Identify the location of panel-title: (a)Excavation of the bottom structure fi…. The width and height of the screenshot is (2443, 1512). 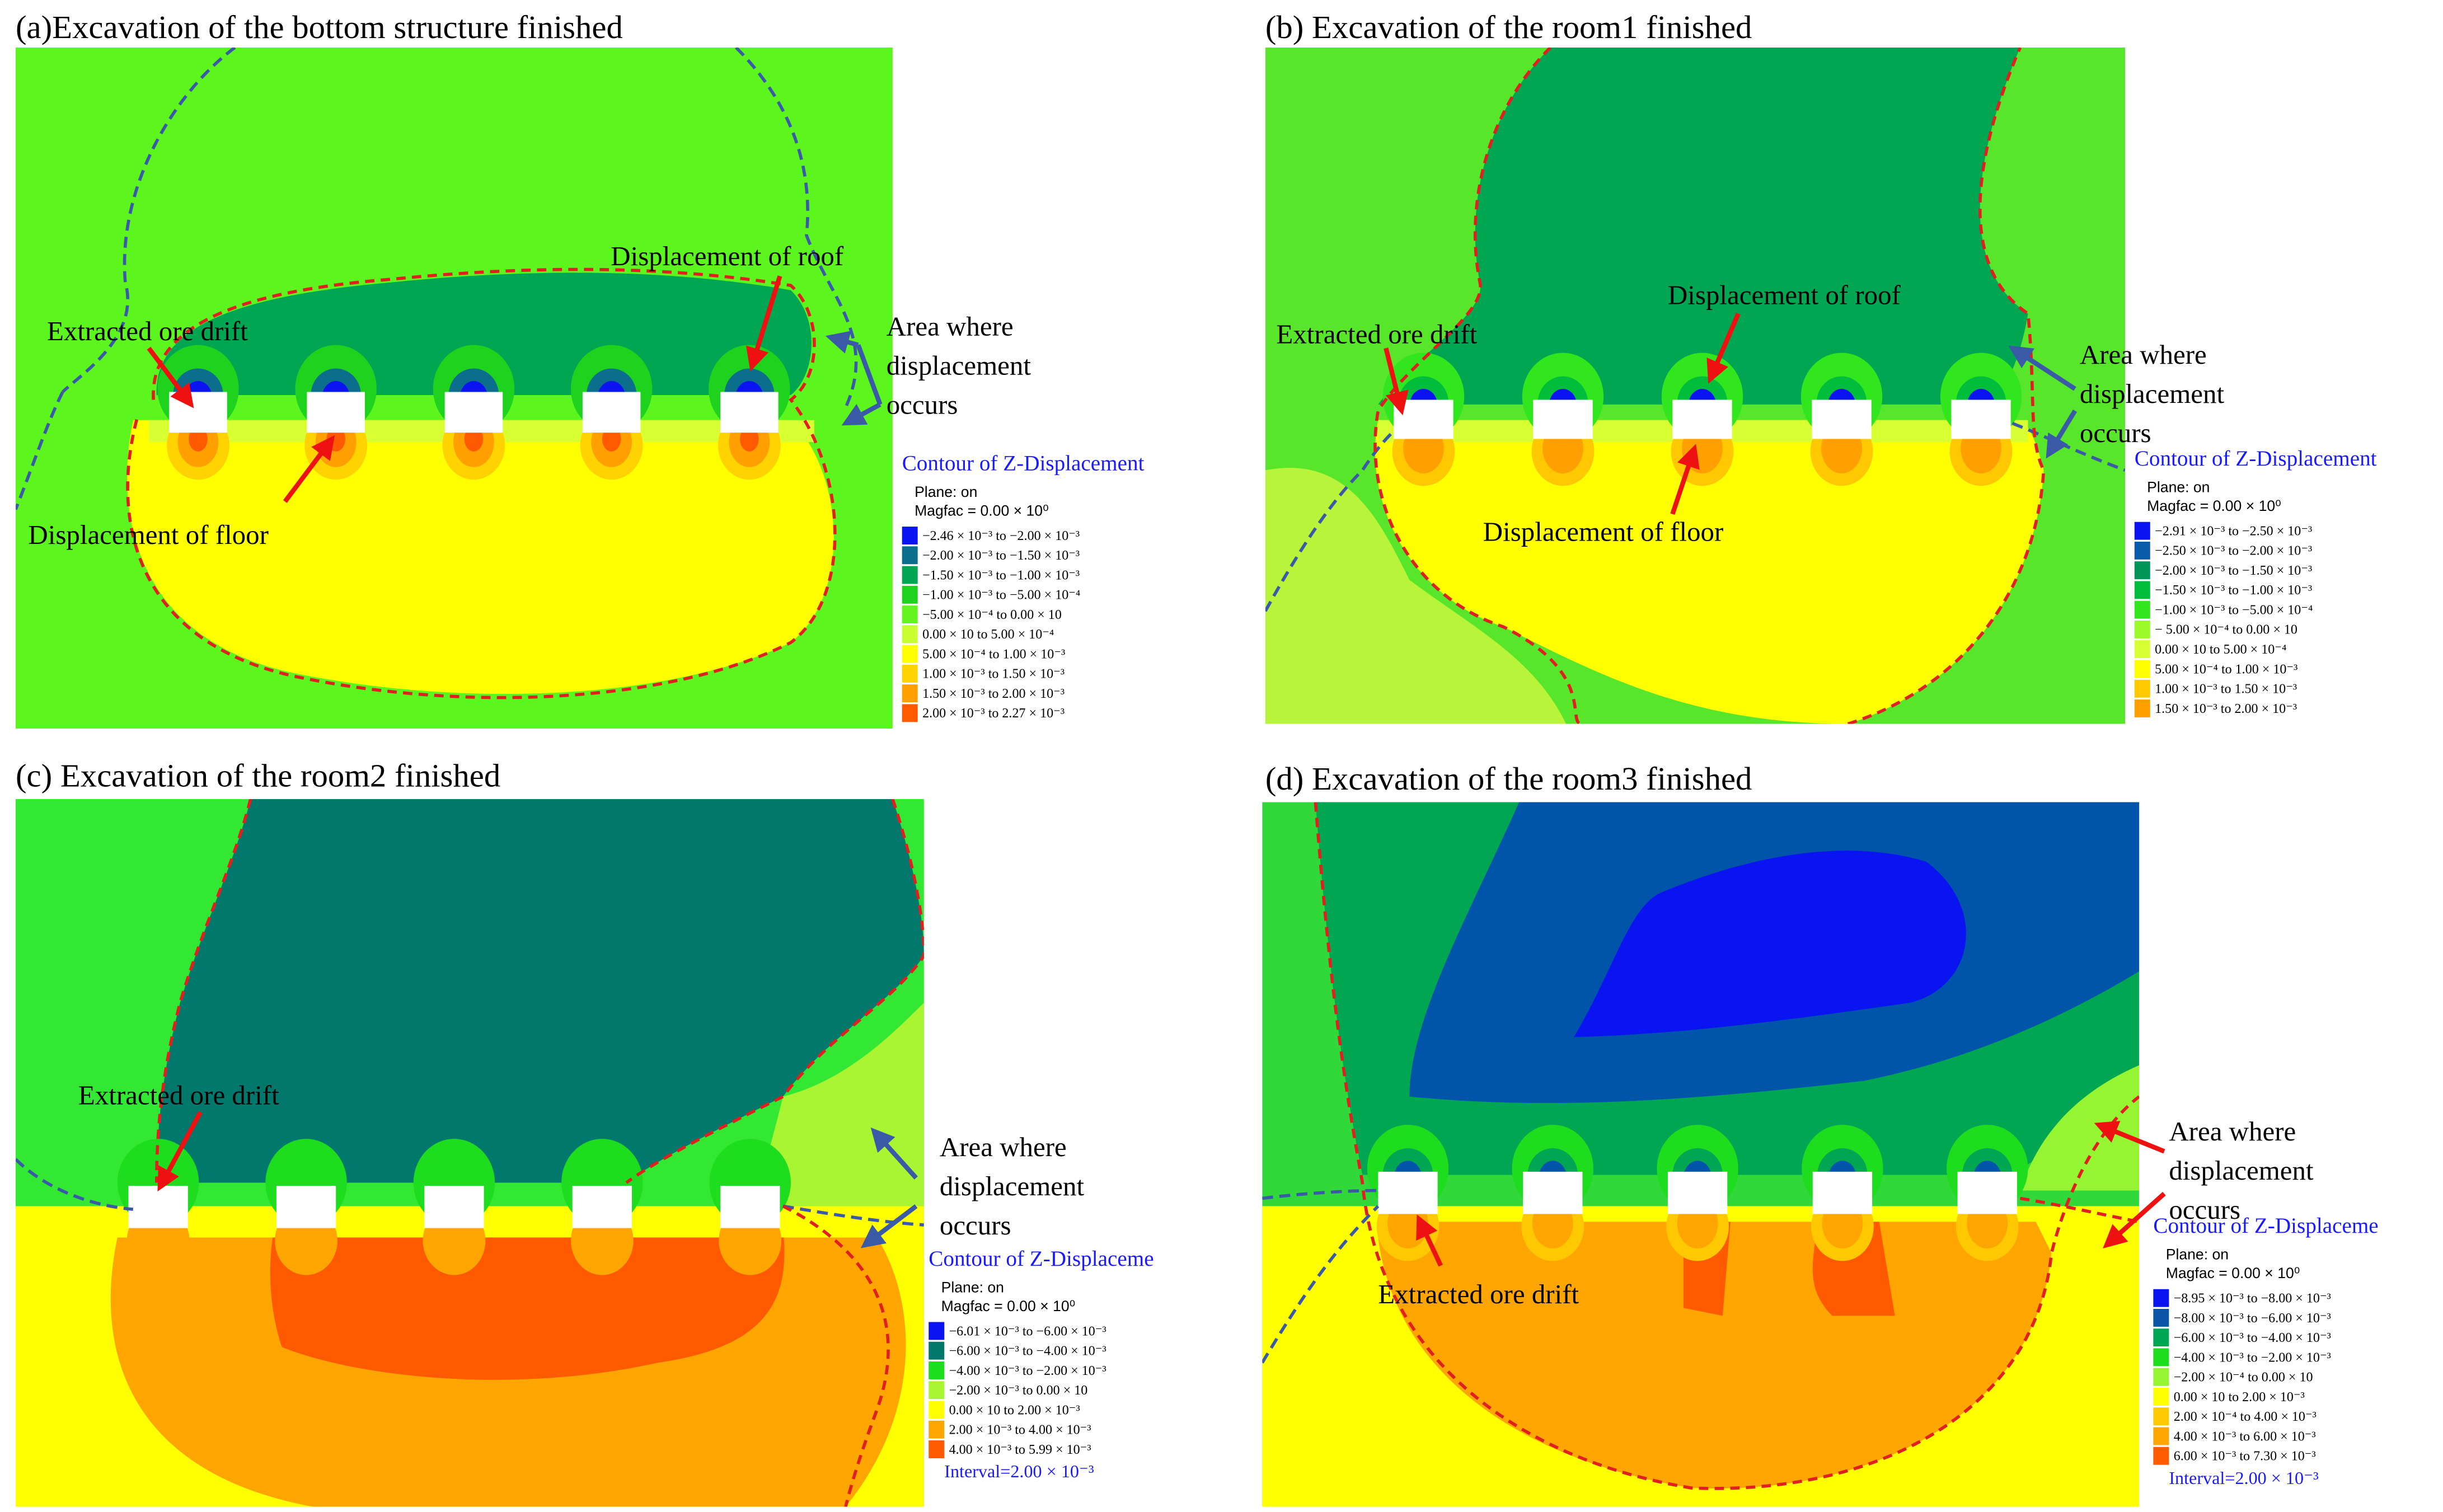
(319, 27).